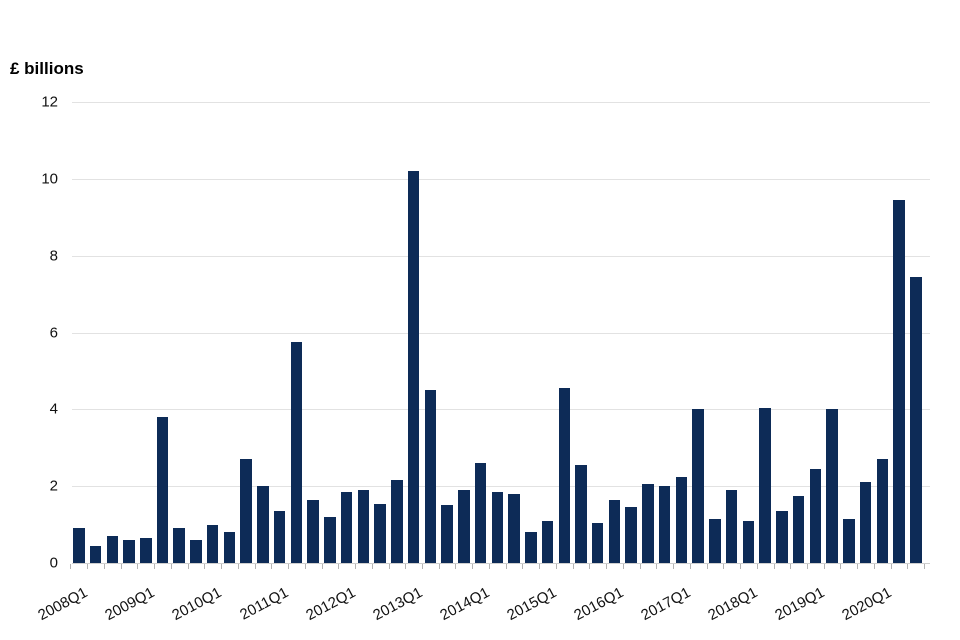 This screenshot has height=640, width=960. I want to click on x-tick-label-2012Q1: 2012Q1, so click(331, 604).